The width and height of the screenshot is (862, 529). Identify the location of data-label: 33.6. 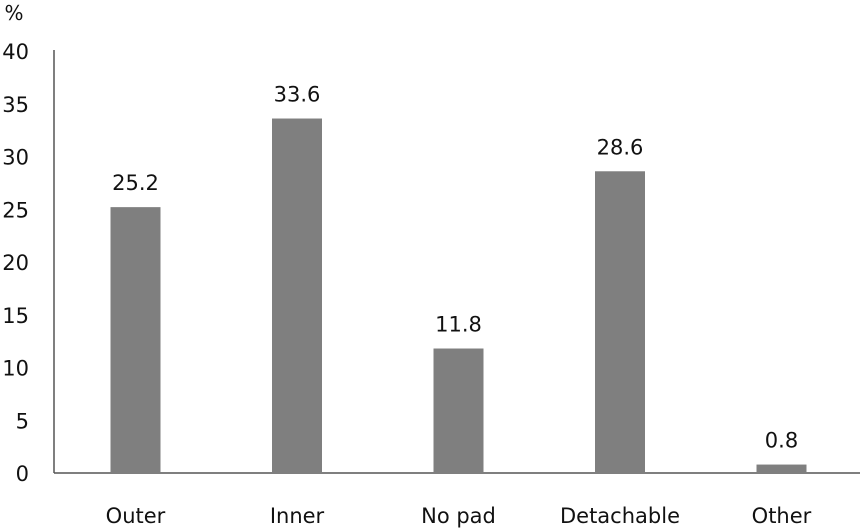
(297, 95).